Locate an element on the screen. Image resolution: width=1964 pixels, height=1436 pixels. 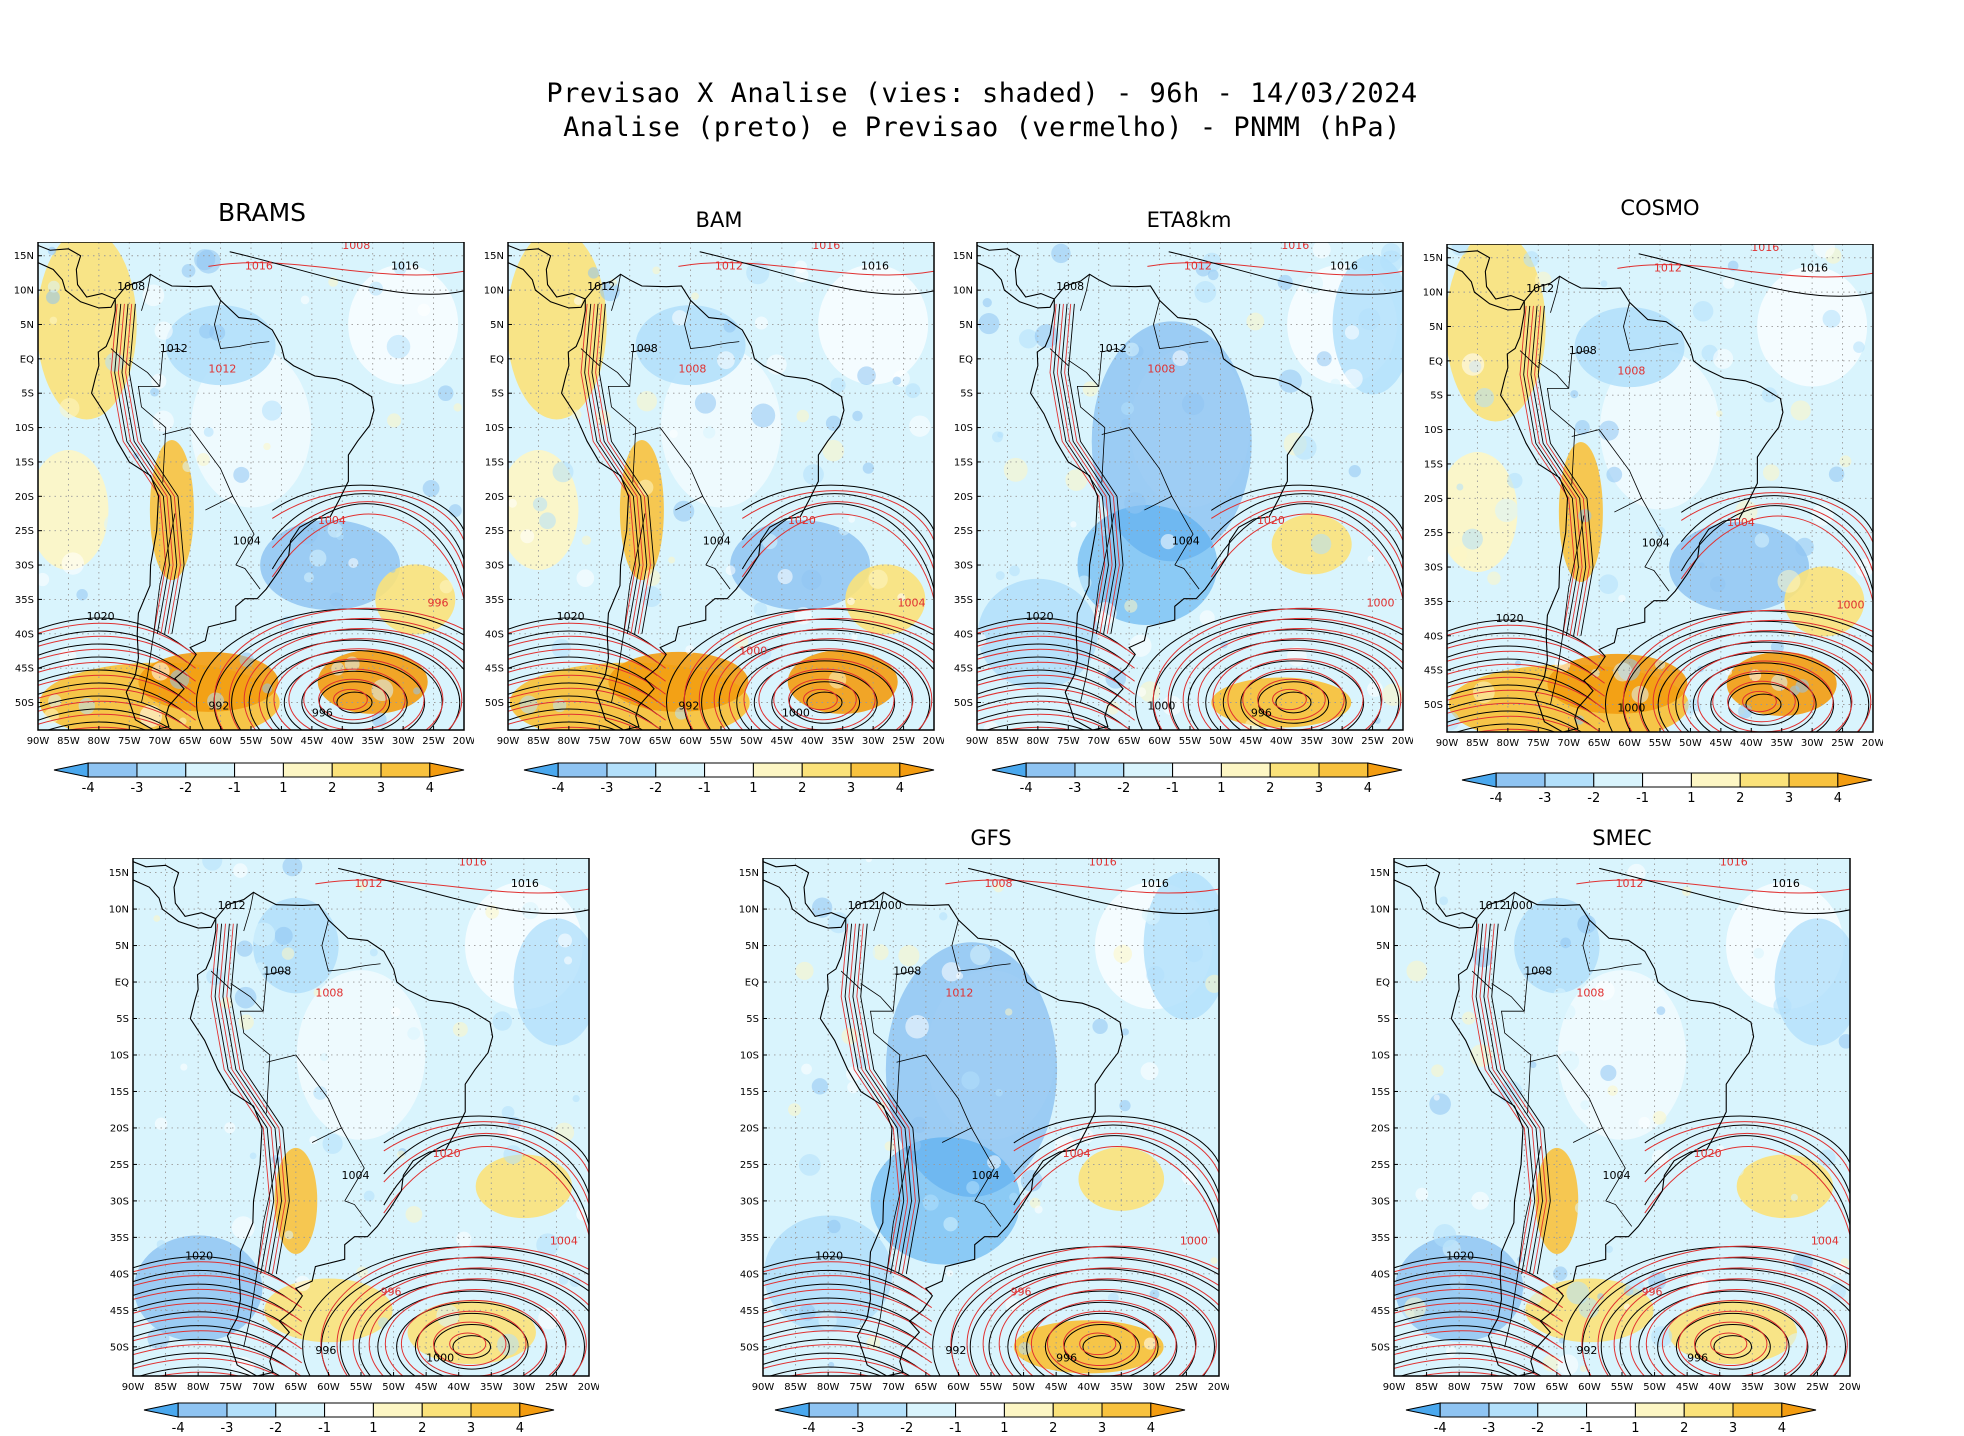
lon-label: 35W is located at coordinates (491, 1387).